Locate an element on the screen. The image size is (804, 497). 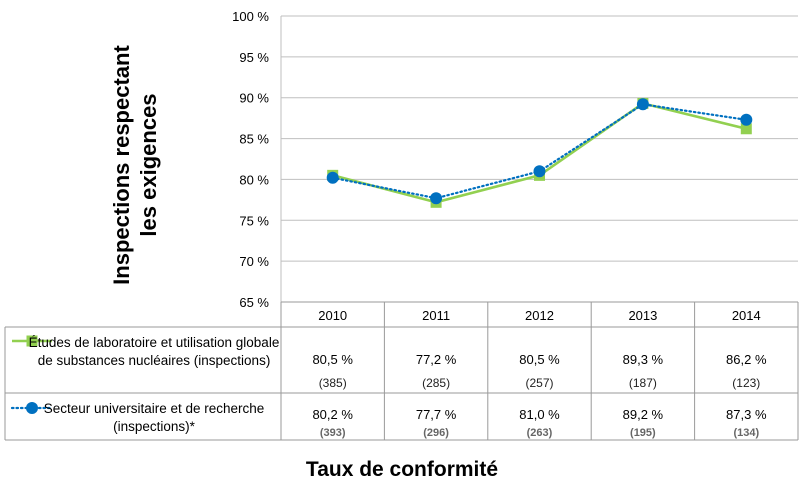
y-axis-title: Inspections respectant les exigences is located at coordinates (135, 165).